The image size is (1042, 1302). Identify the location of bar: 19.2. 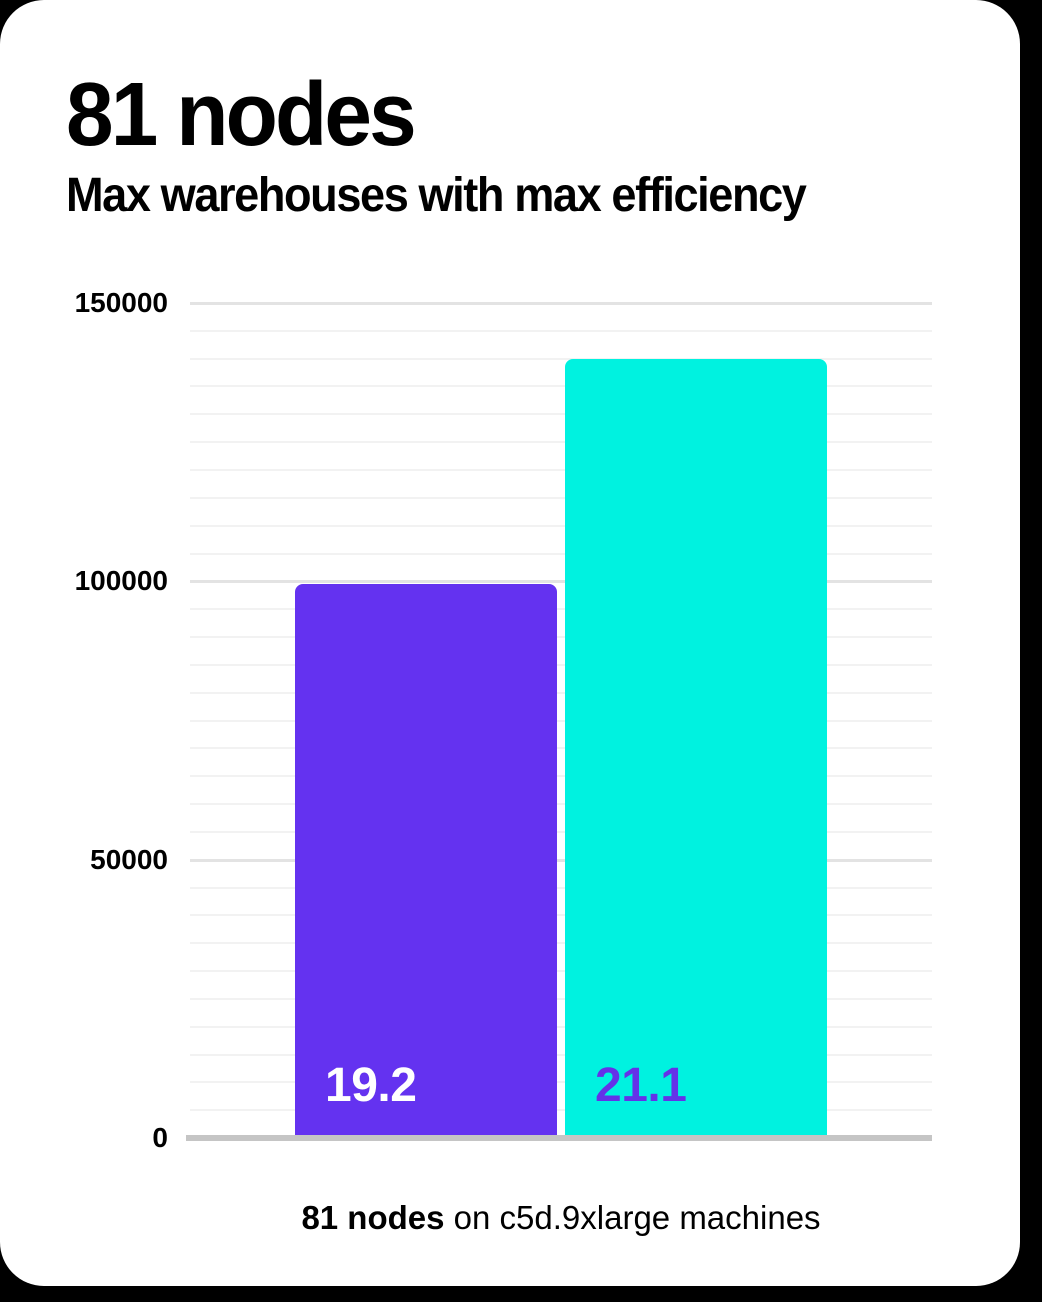
(426, 861).